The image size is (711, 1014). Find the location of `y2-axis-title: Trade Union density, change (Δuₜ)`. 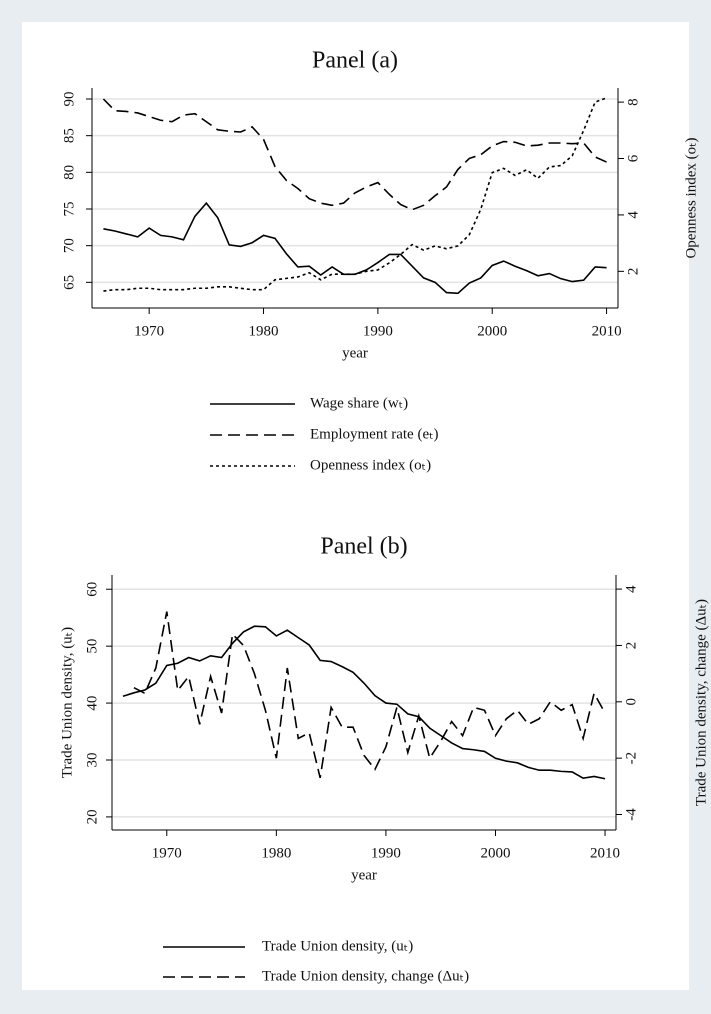

y2-axis-title: Trade Union density, change (Δuₜ) is located at coordinates (701, 702).